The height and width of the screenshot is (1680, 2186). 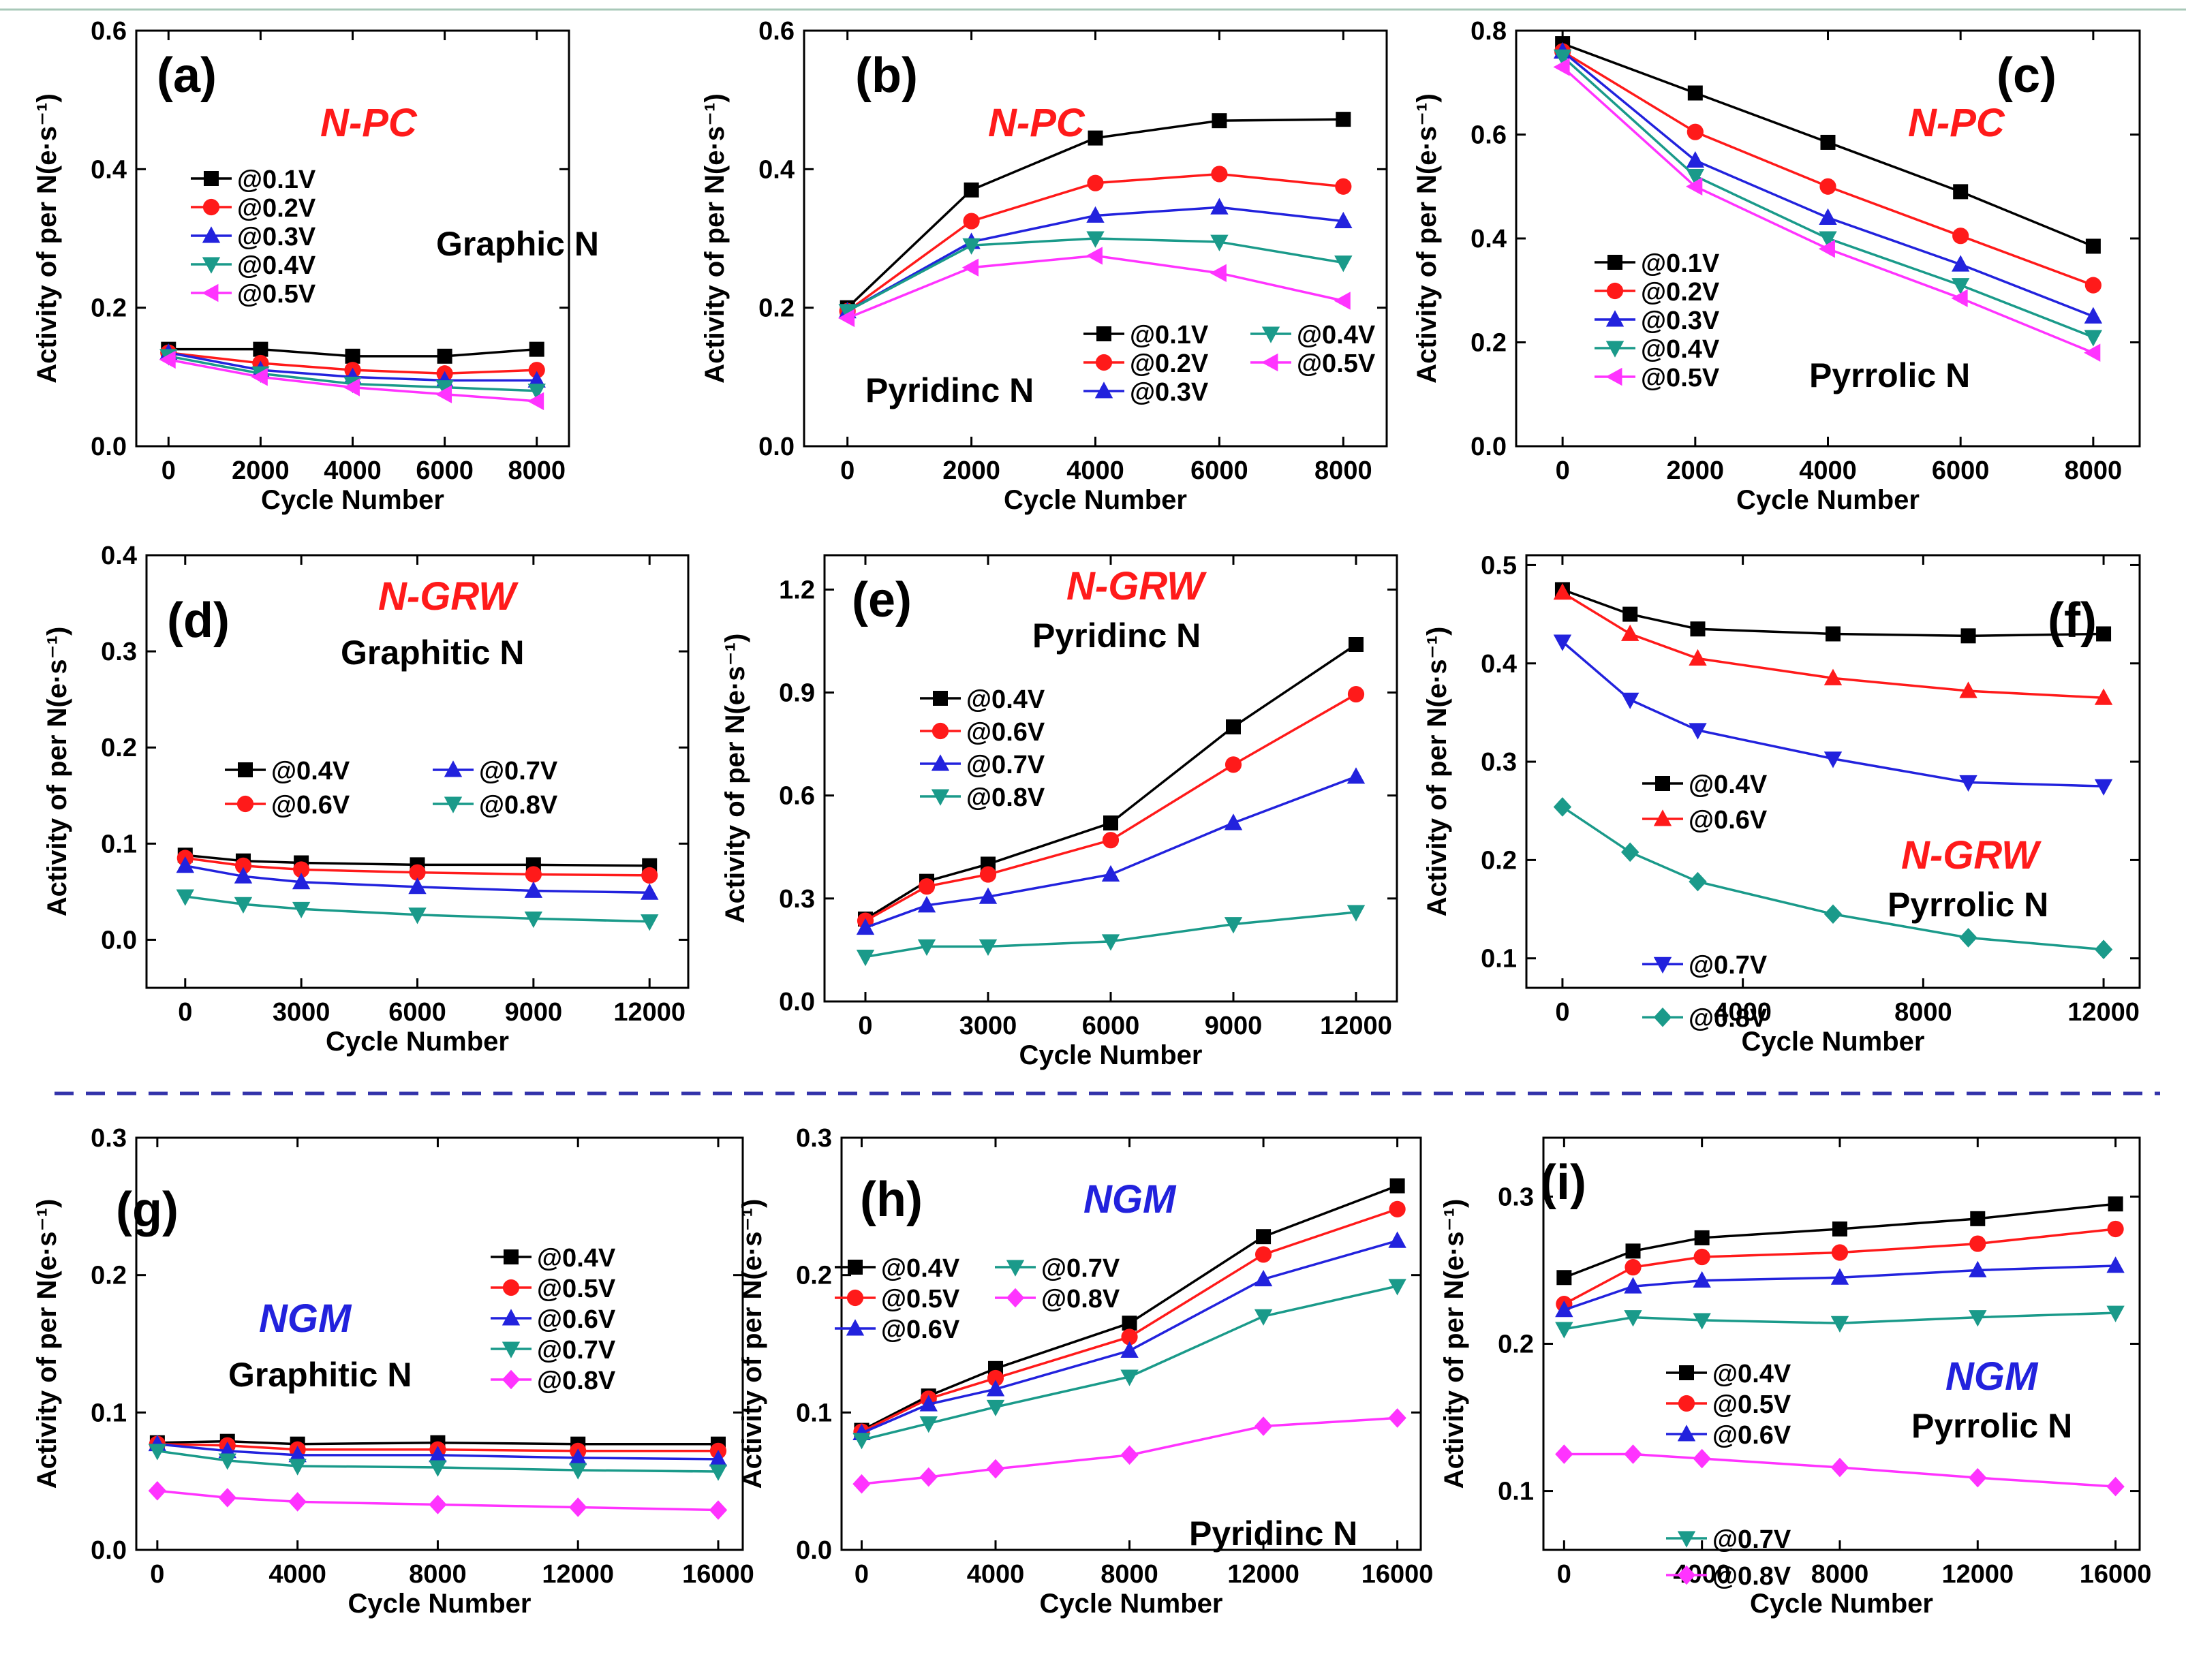 I want to click on panel-label: (b), so click(x=887, y=75).